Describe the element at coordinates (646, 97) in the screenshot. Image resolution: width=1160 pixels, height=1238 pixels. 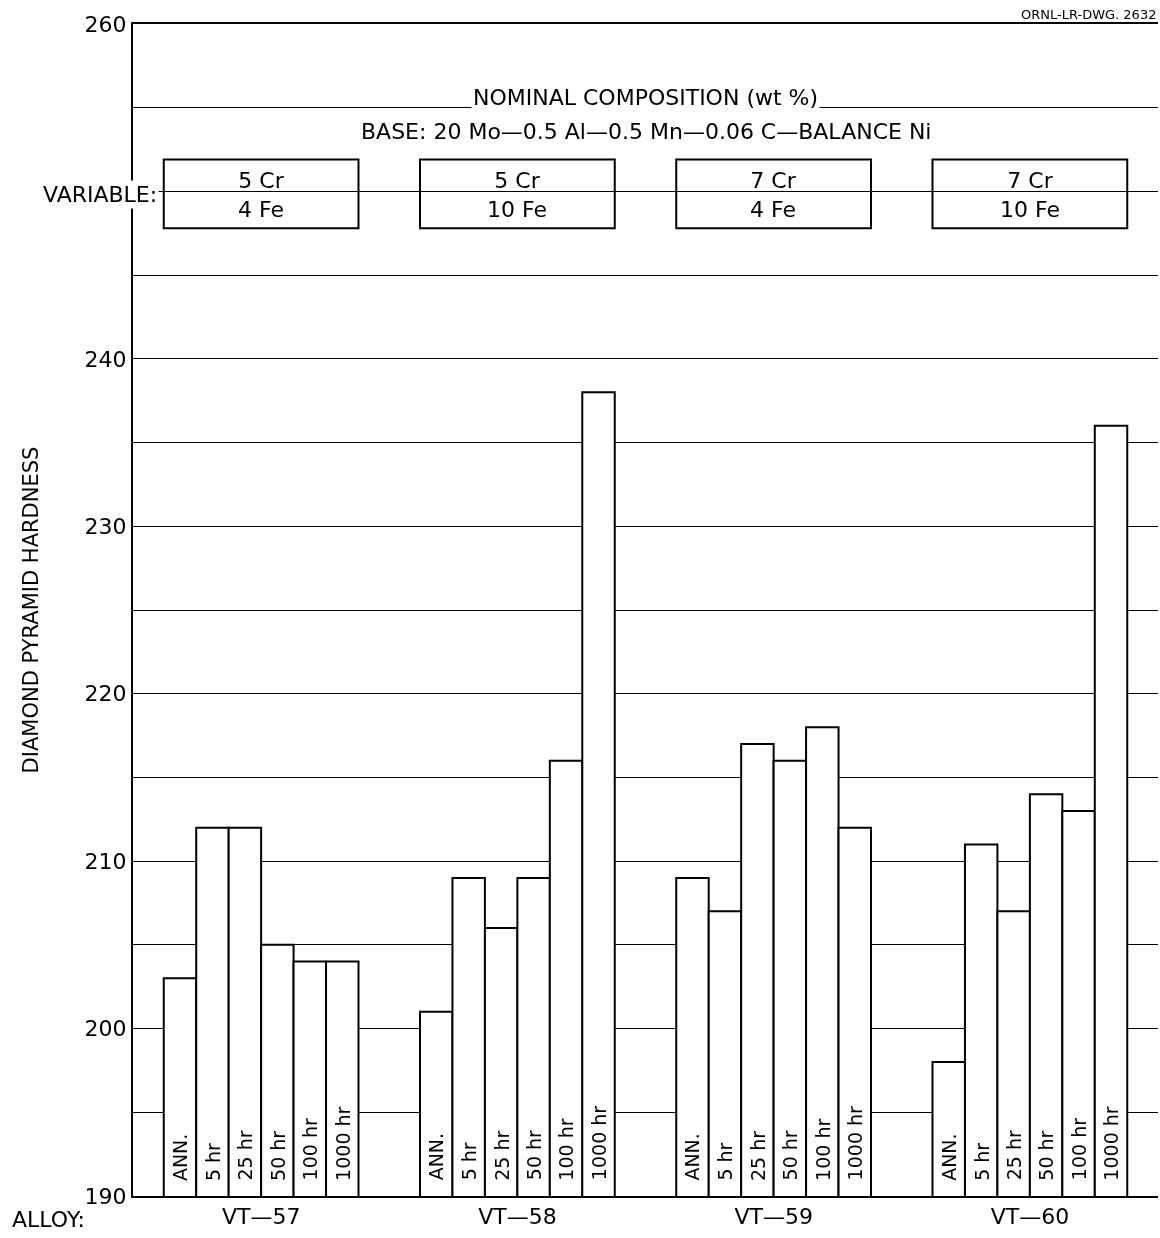
I see `text: NOMINAL COMPOSITION (wt %)` at that location.